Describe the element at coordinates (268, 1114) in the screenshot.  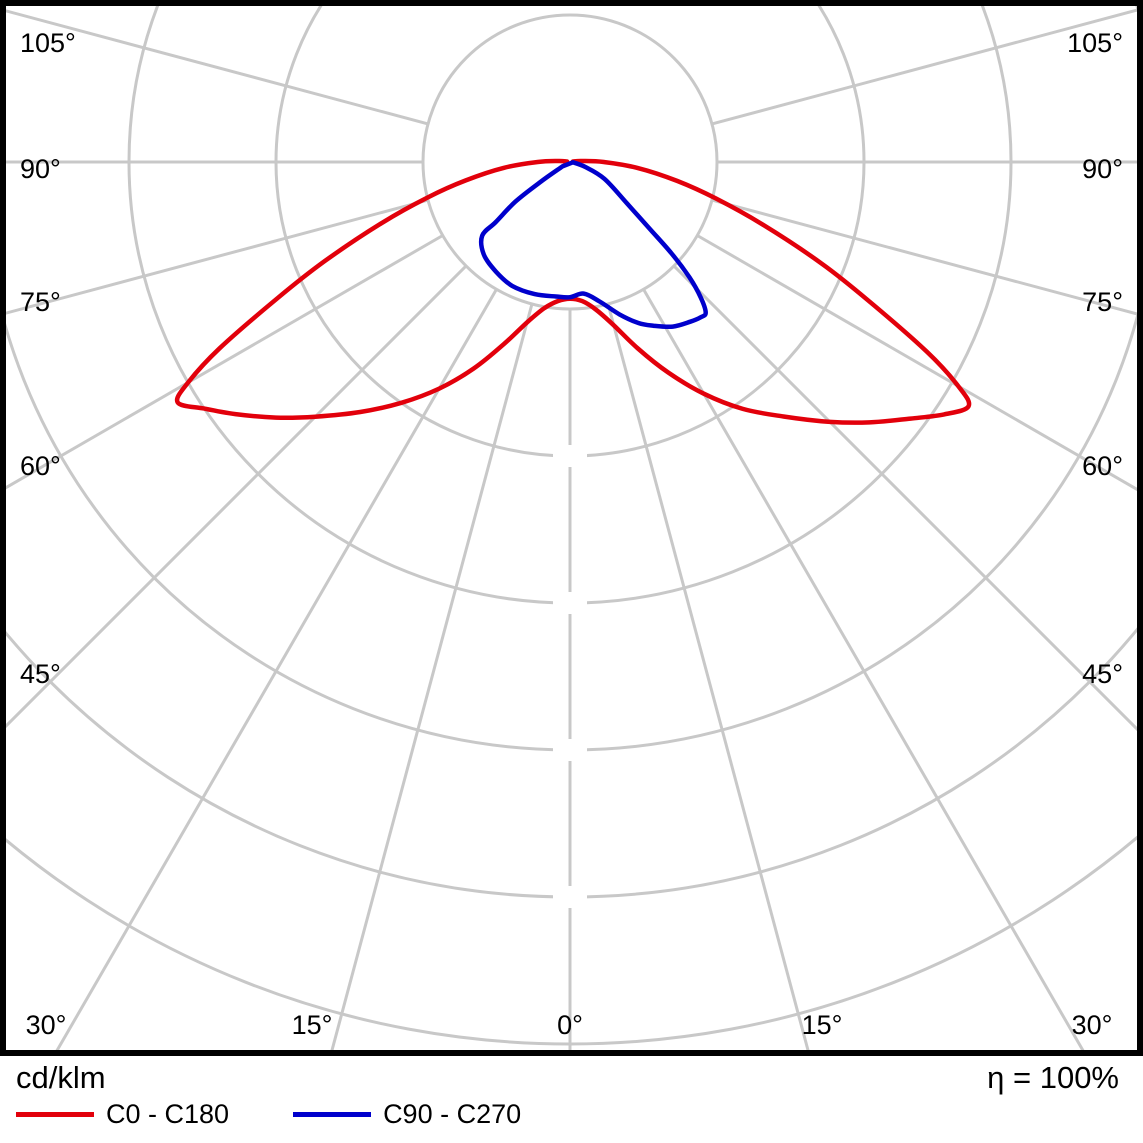
I see `legend: C0 - C180 C90 - C270` at that location.